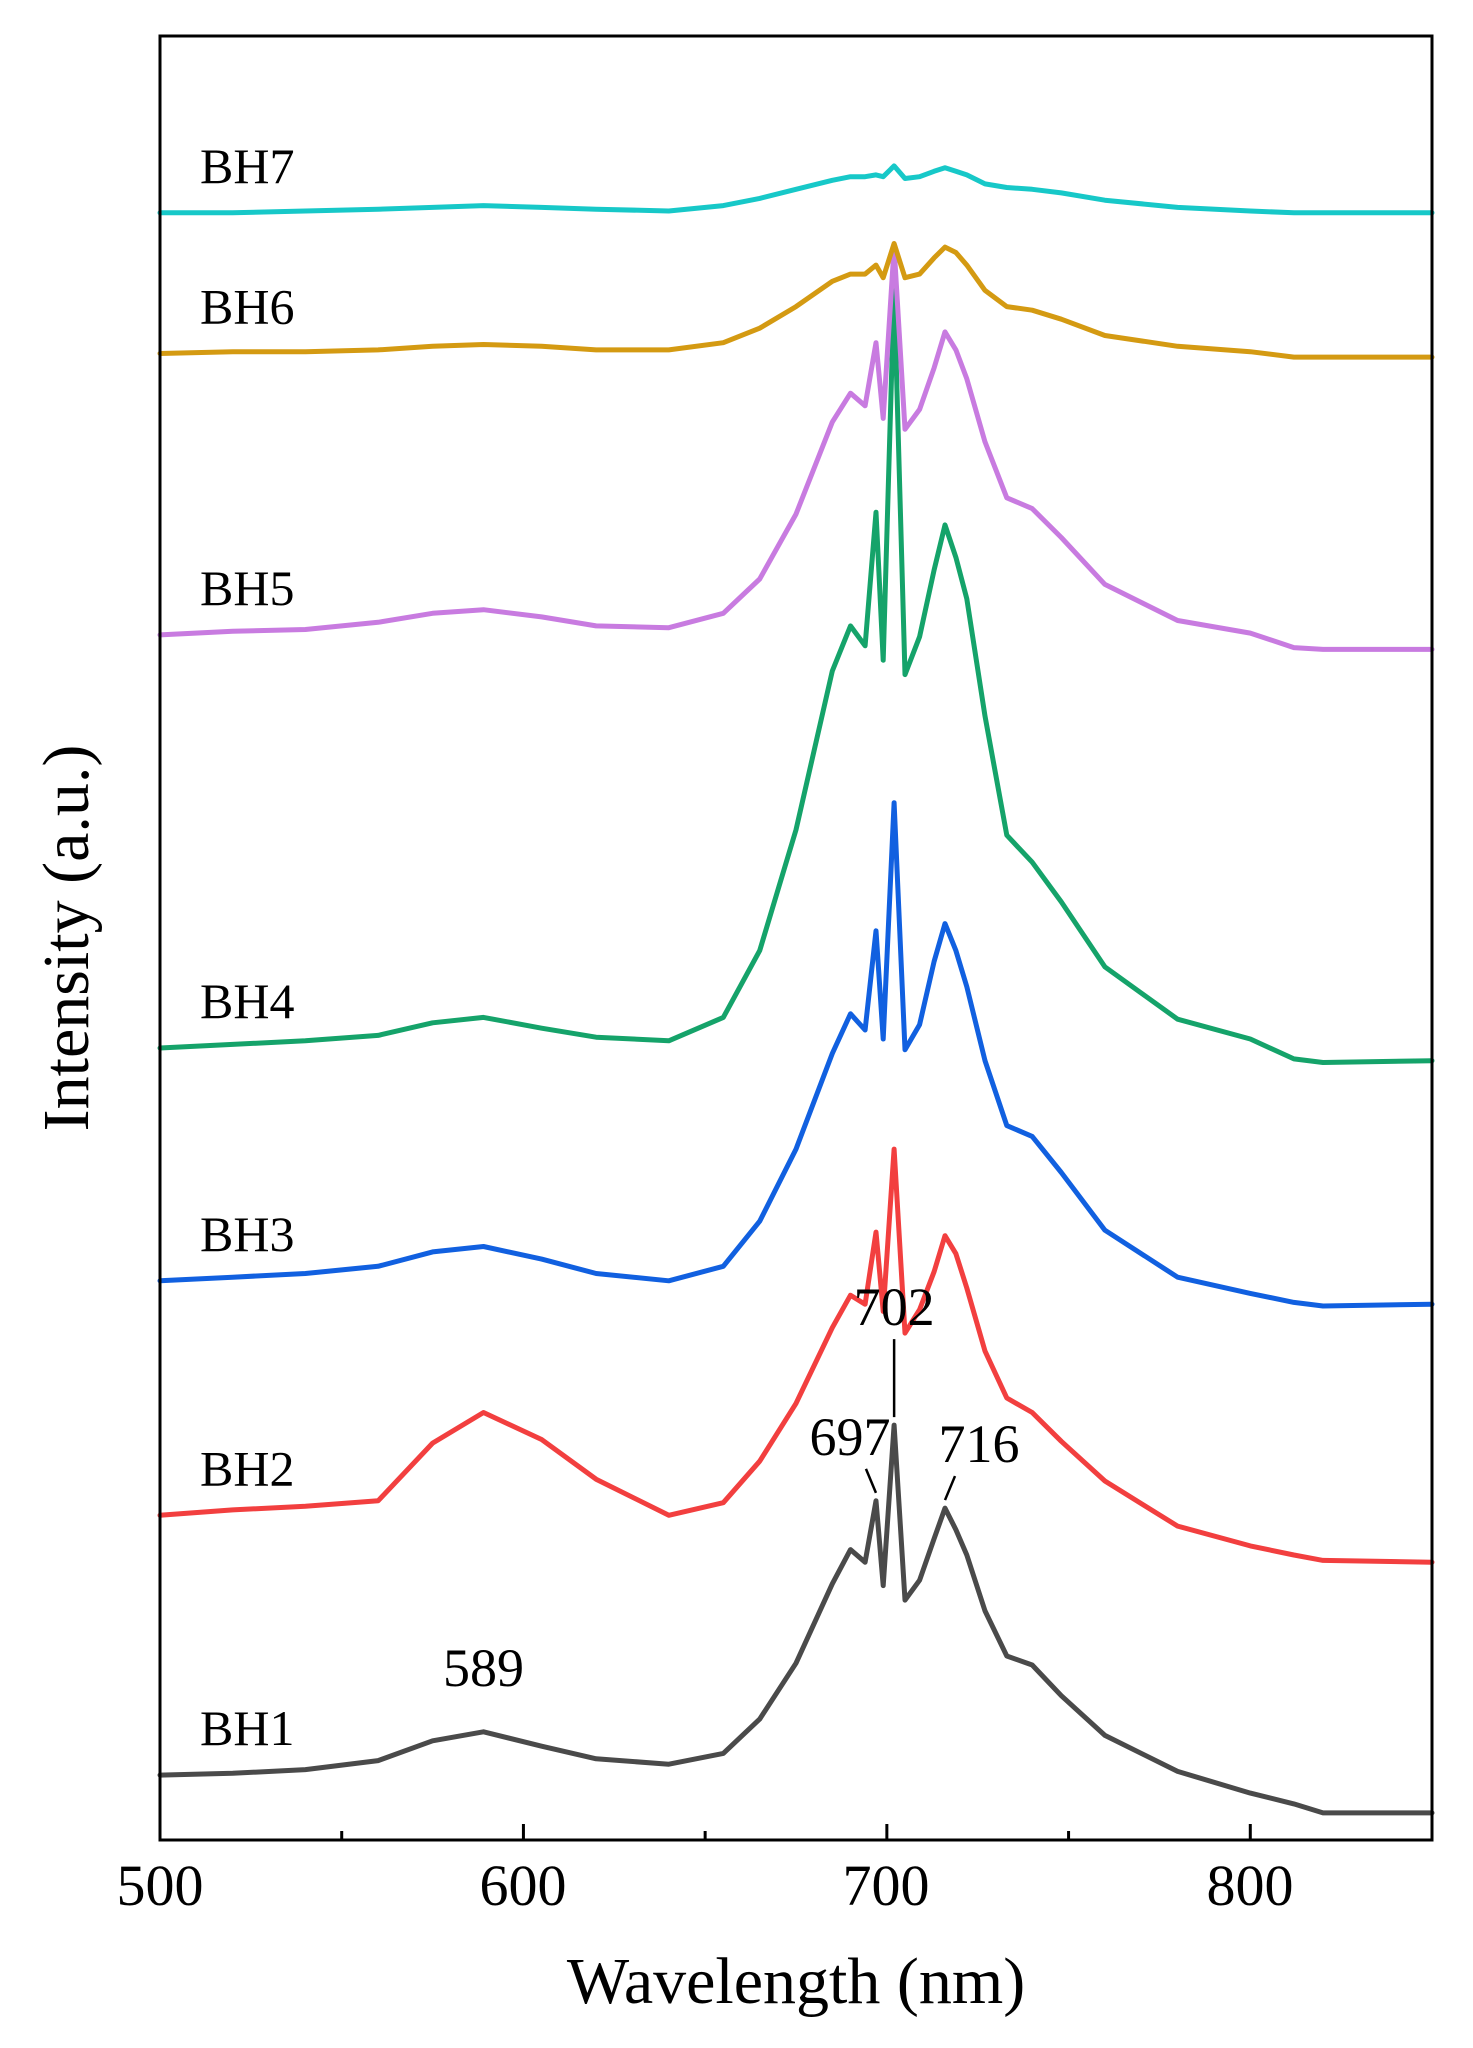 This screenshot has height=2048, width=1473. I want to click on x-axis-title: Wavelength (nm), so click(796, 1981).